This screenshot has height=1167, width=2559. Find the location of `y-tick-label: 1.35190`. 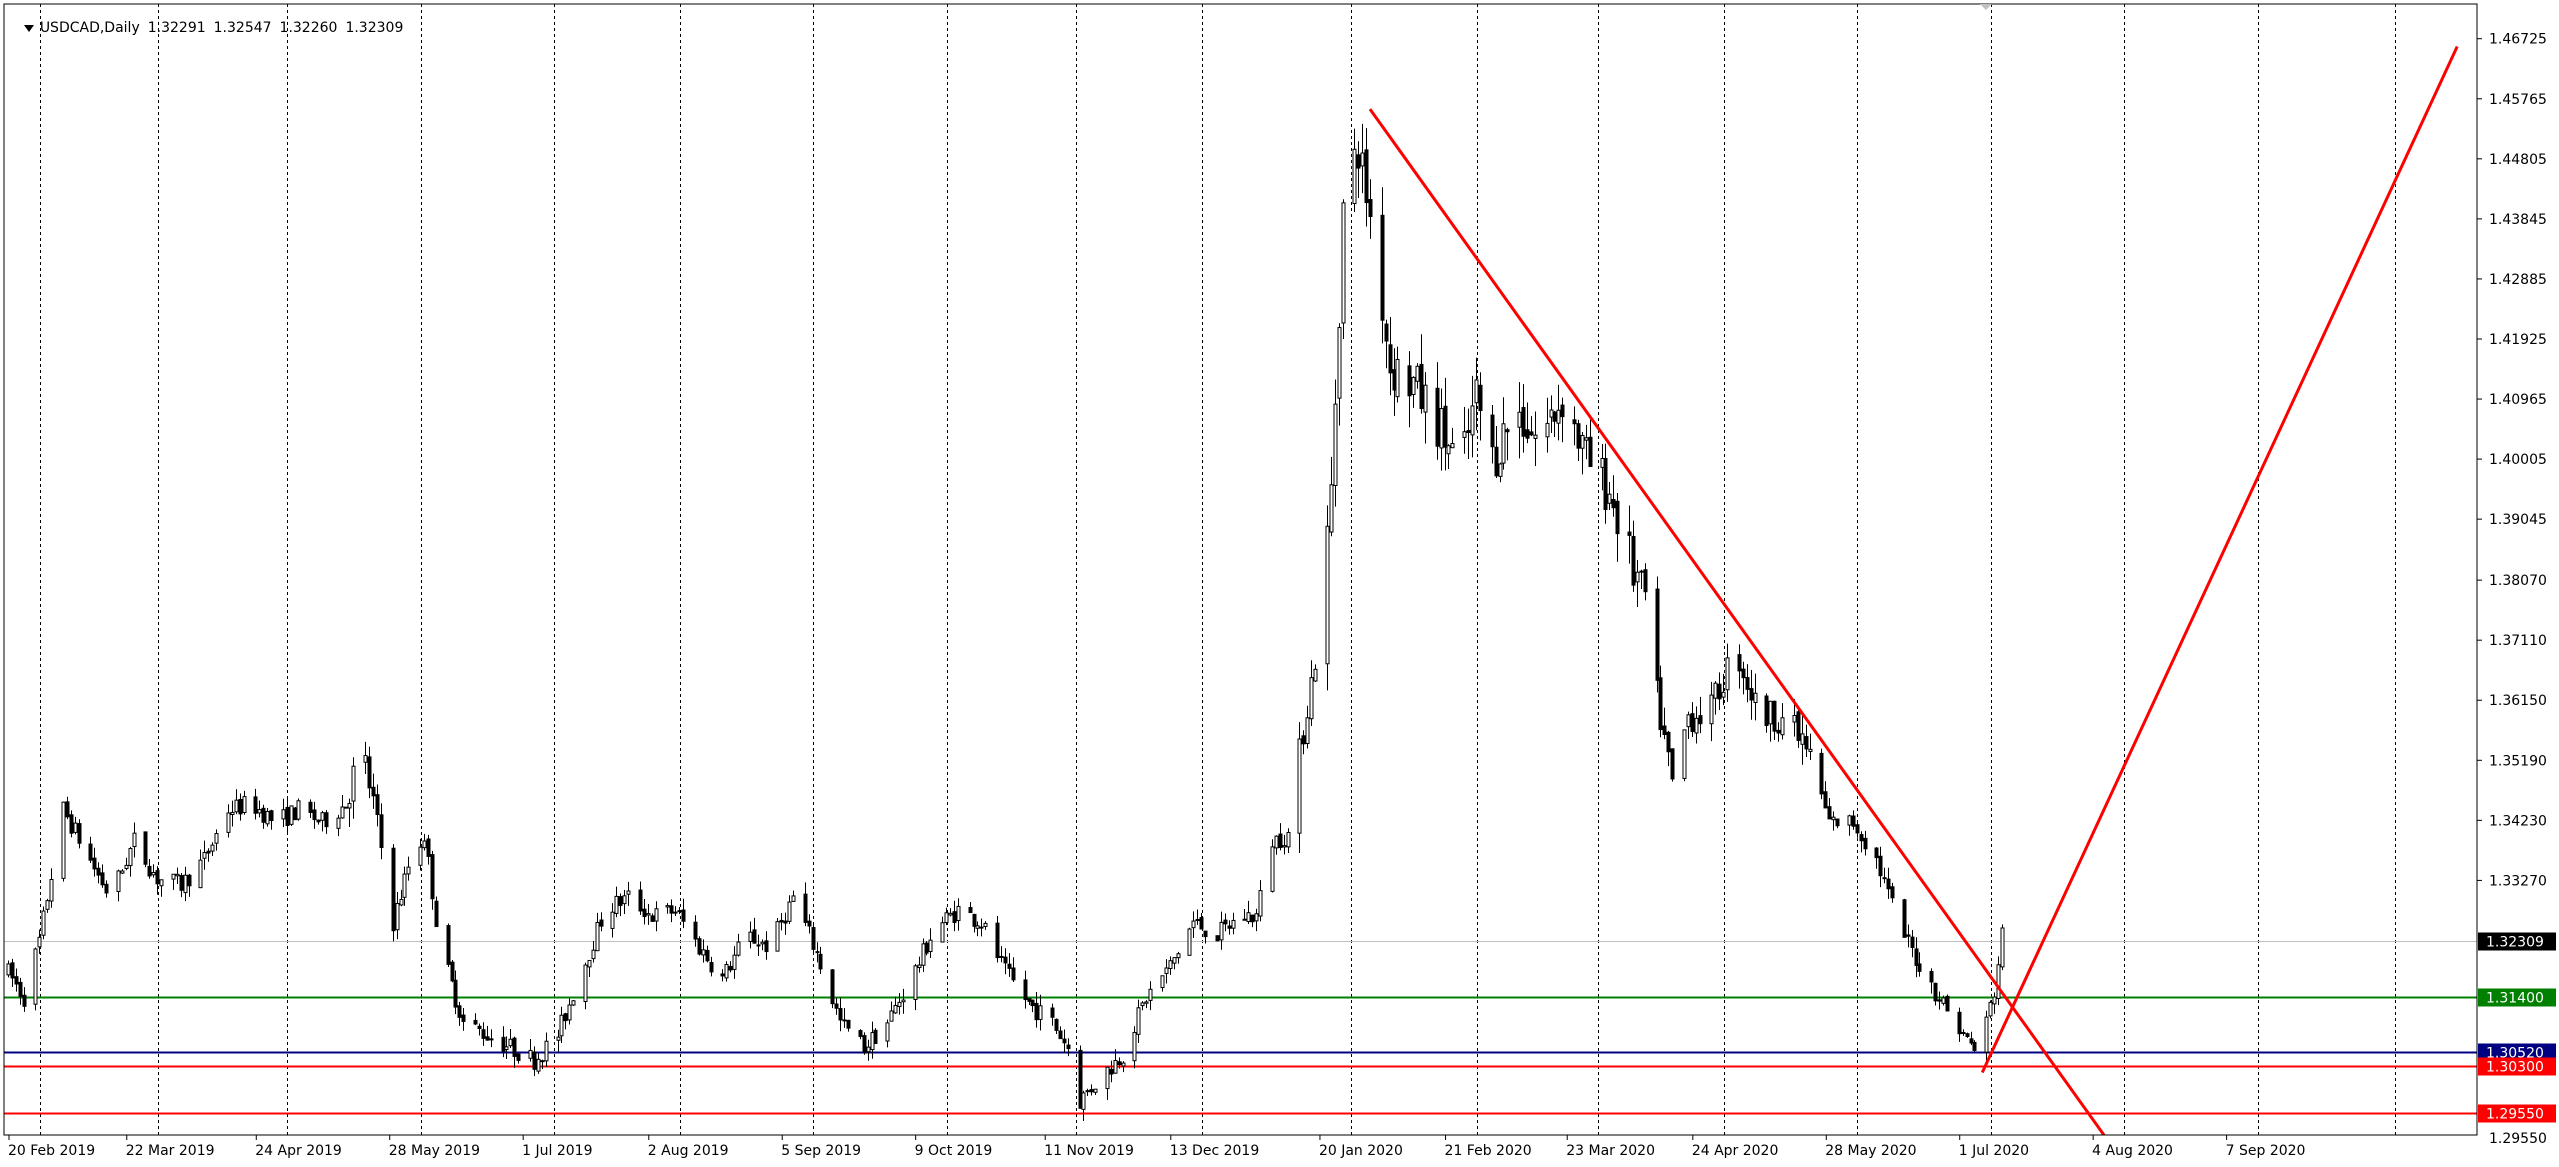

y-tick-label: 1.35190 is located at coordinates (2518, 761).